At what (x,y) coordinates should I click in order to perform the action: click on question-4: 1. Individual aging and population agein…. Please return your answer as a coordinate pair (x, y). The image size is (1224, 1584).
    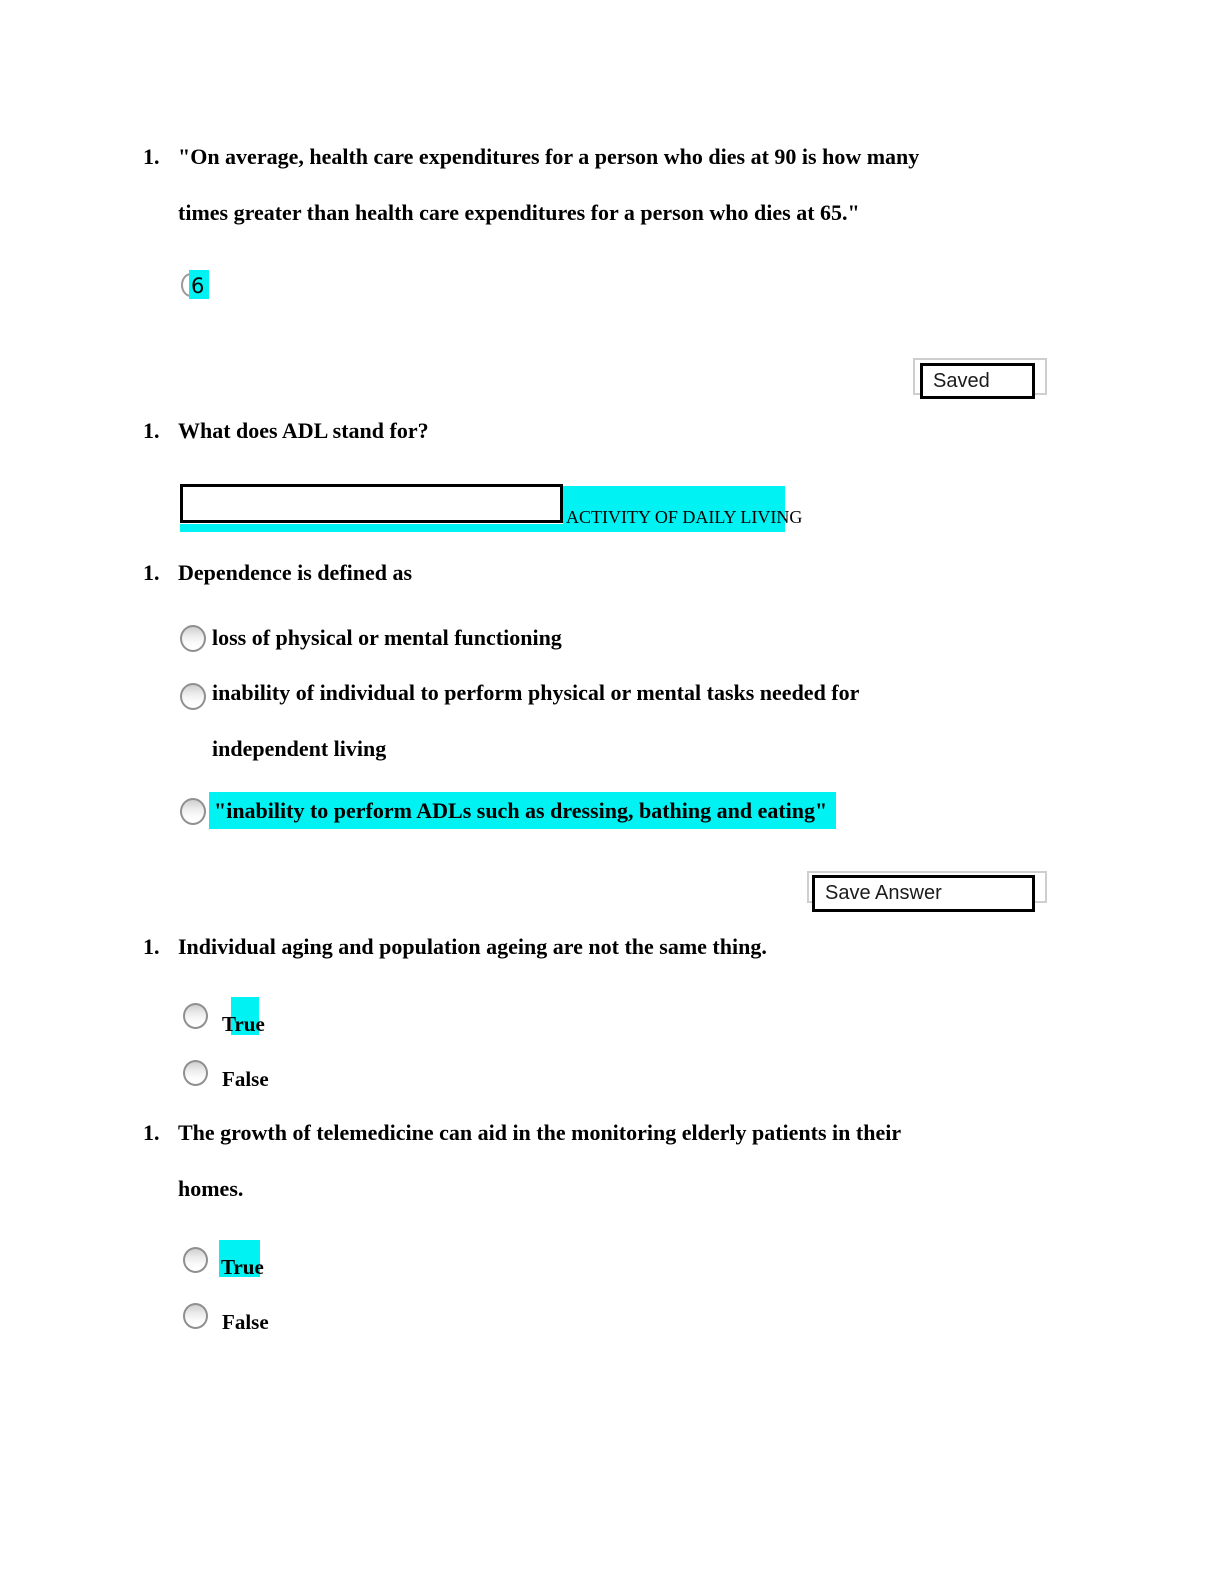
    Looking at the image, I should click on (455, 947).